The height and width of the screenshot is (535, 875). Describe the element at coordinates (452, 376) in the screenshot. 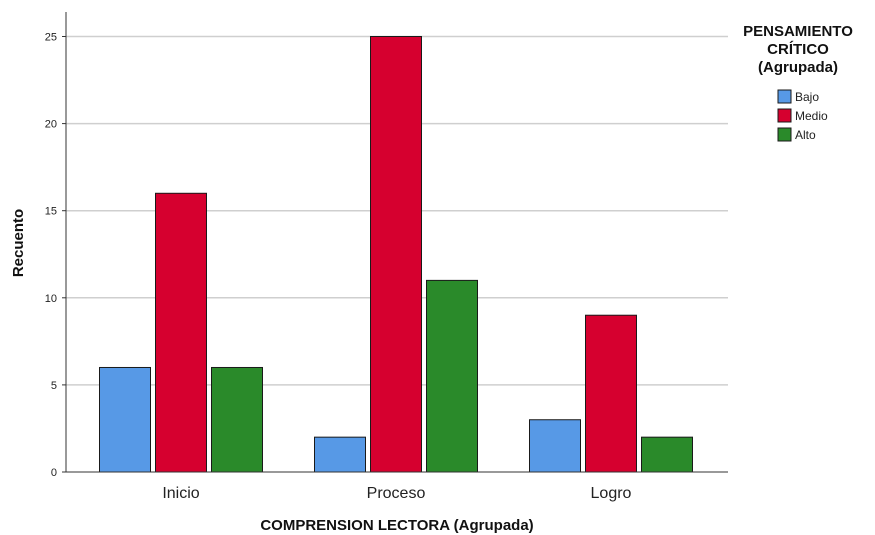

I see `bar-proceso-alto` at that location.